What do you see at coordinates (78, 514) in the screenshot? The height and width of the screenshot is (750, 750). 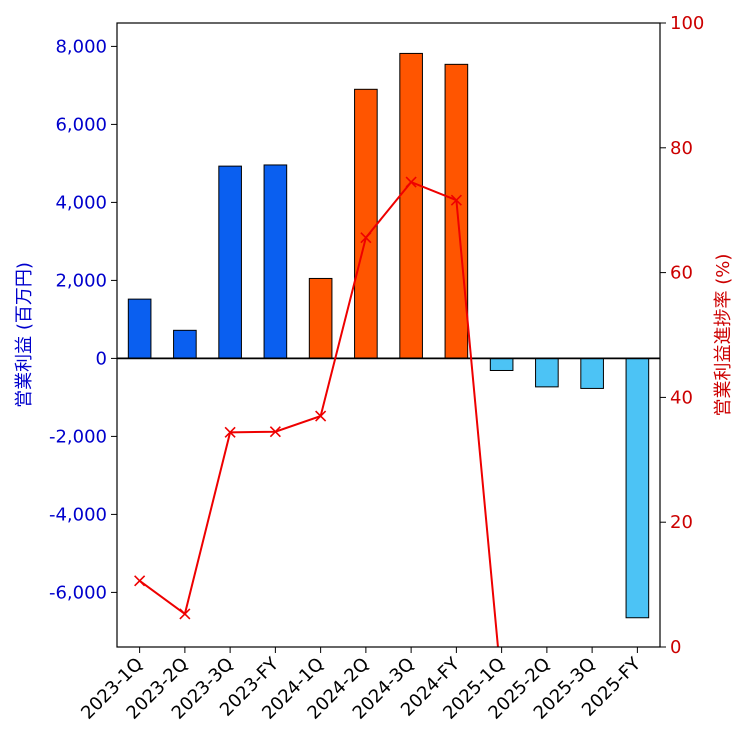 I see `left-tick-label: -4,000` at bounding box center [78, 514].